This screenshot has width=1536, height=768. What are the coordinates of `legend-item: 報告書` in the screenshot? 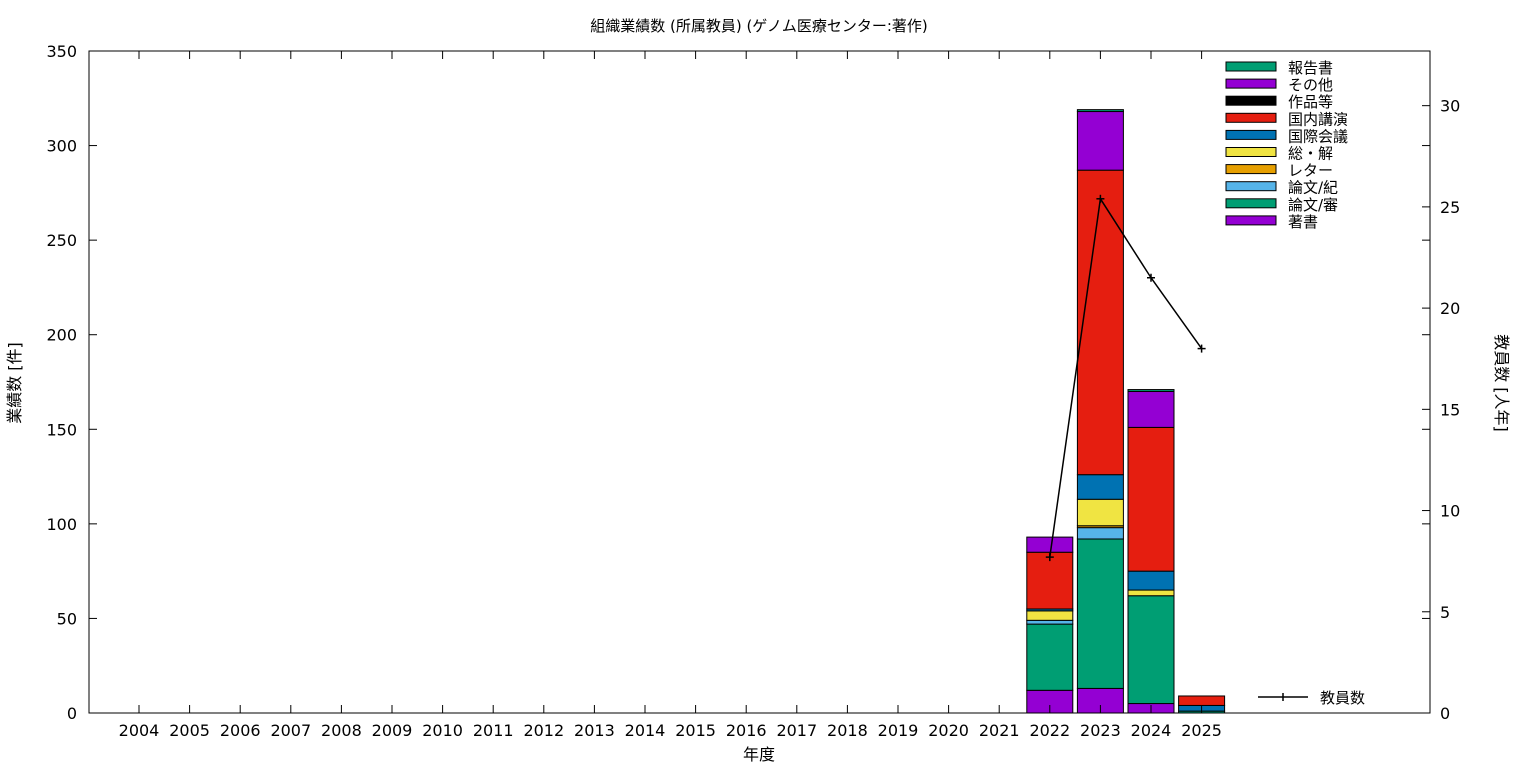 It's located at (1279, 68).